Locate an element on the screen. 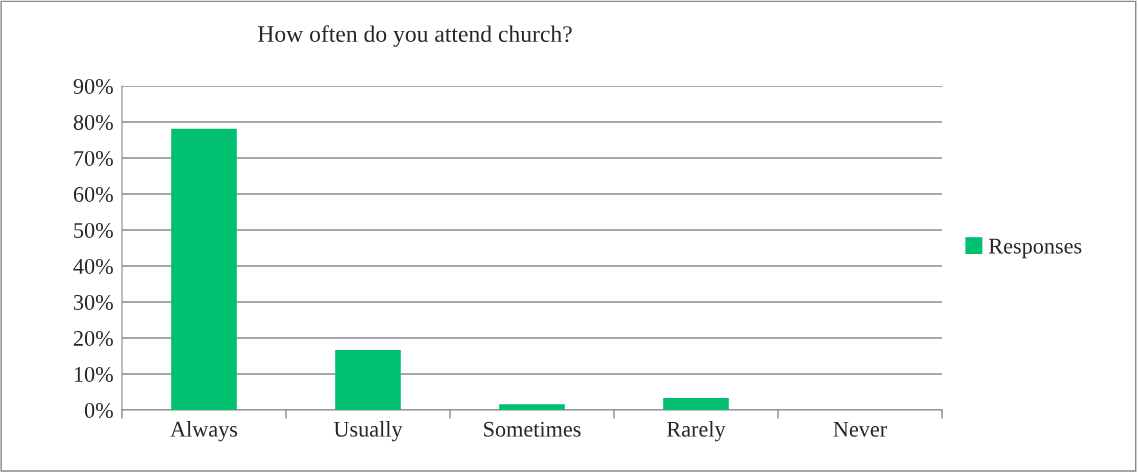 This screenshot has width=1138, height=472. y-tick-label: 20% is located at coordinates (93, 338).